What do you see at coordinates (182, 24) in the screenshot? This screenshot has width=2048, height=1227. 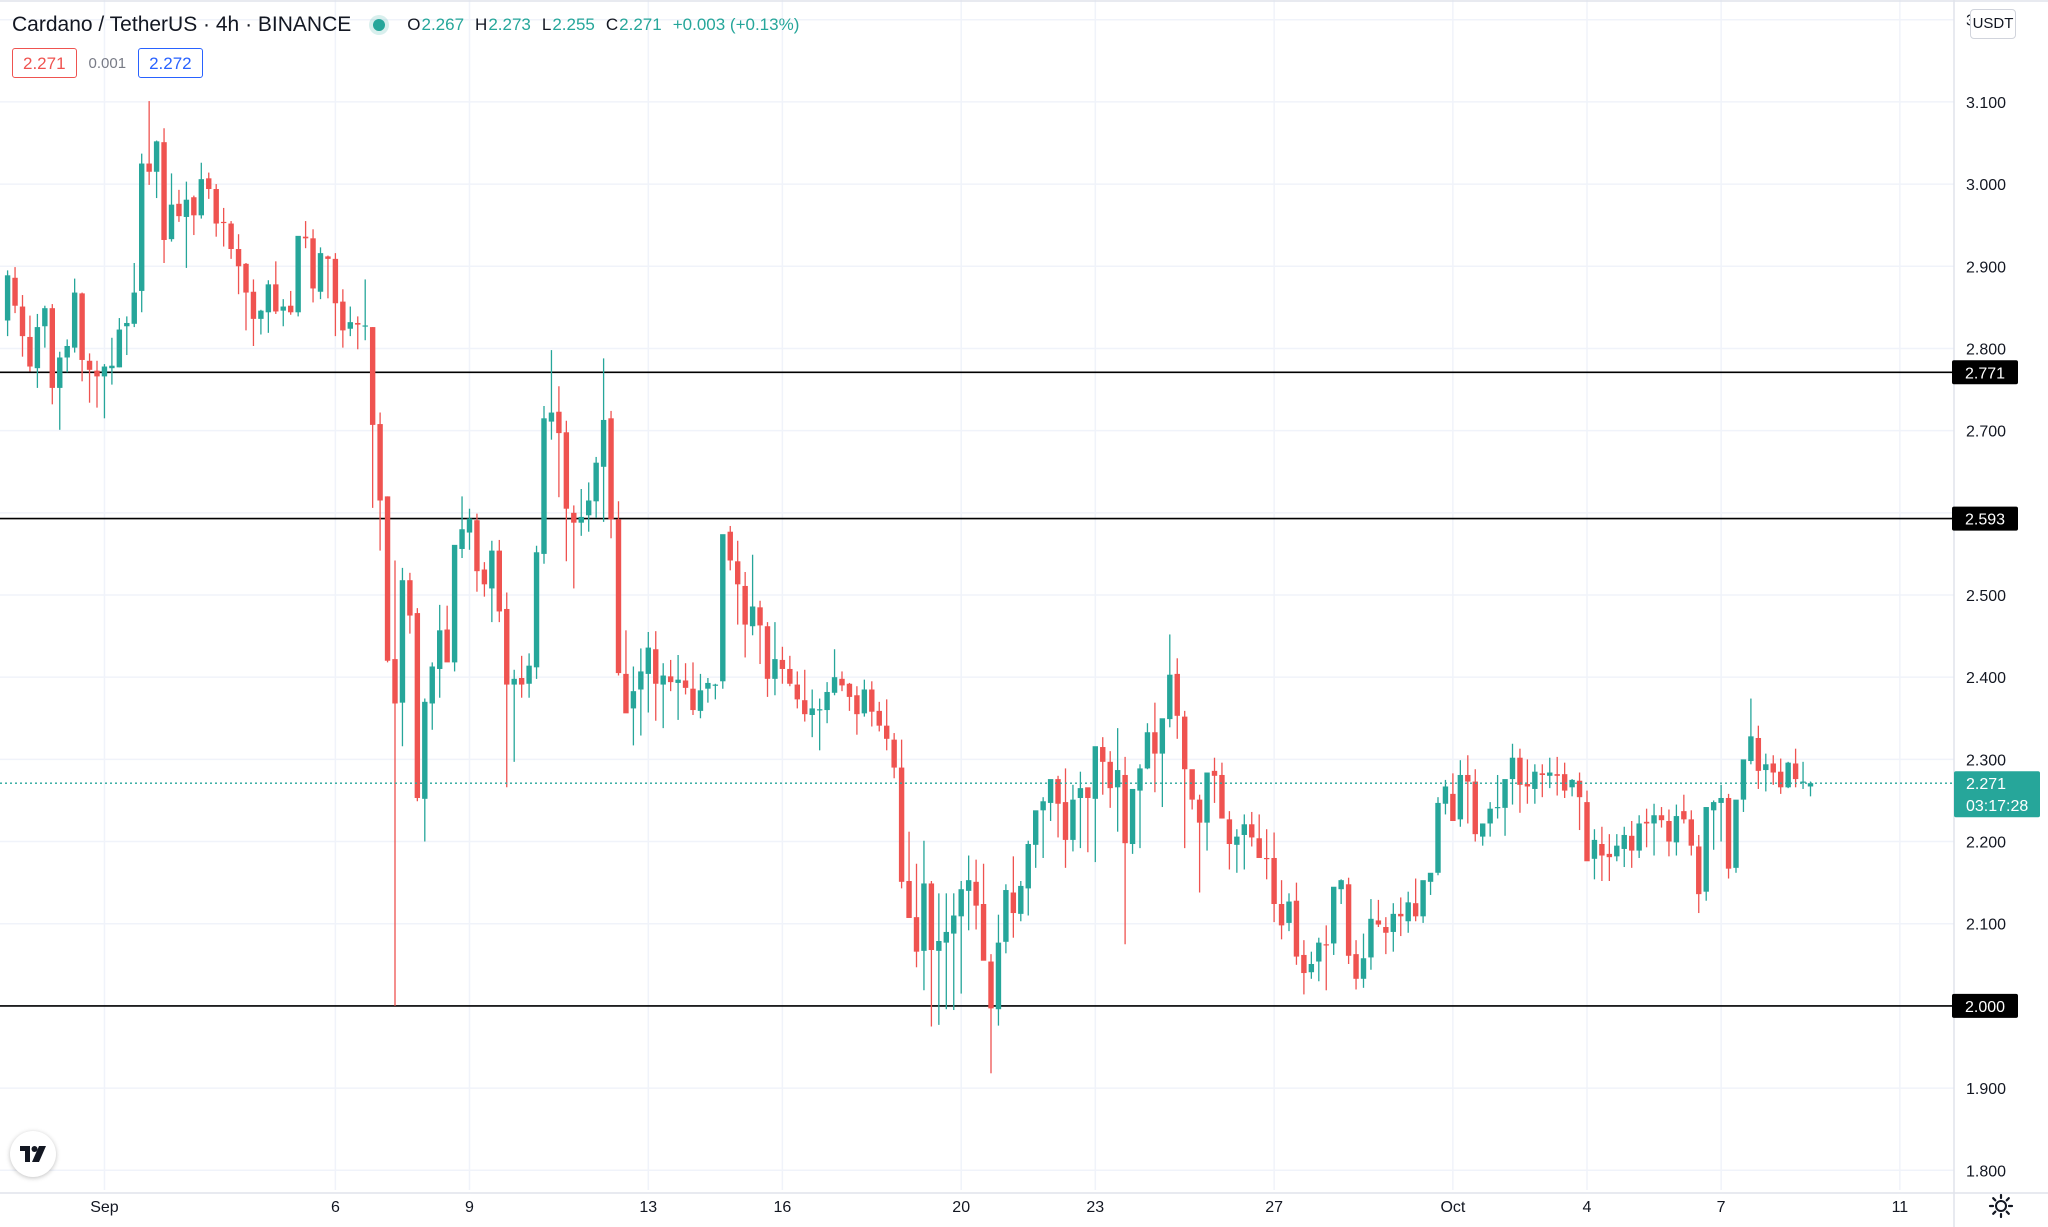 I see `symbol-title: Cardano / TetherUS · 4h · BINANCE` at bounding box center [182, 24].